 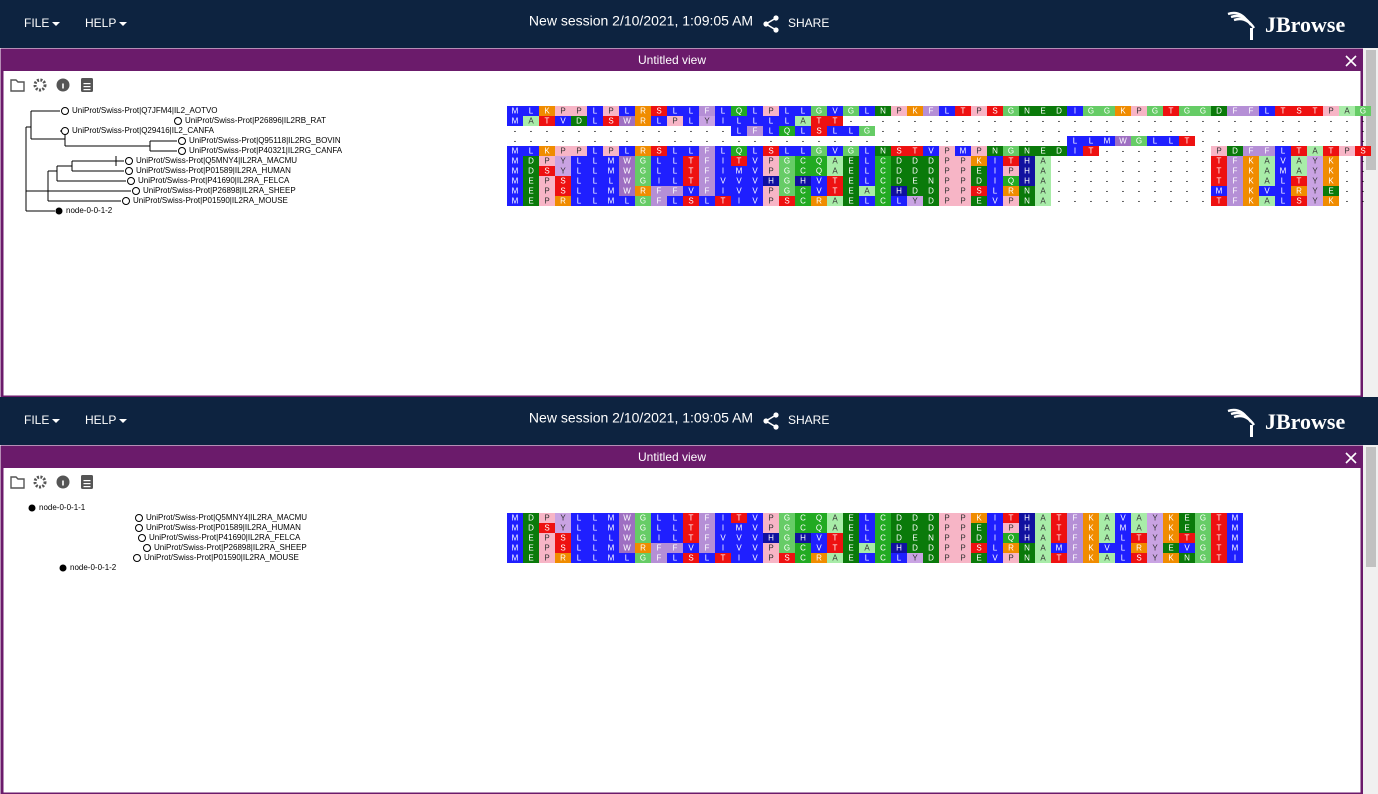 What do you see at coordinates (883, 528) in the screenshot?
I see `residue: C` at bounding box center [883, 528].